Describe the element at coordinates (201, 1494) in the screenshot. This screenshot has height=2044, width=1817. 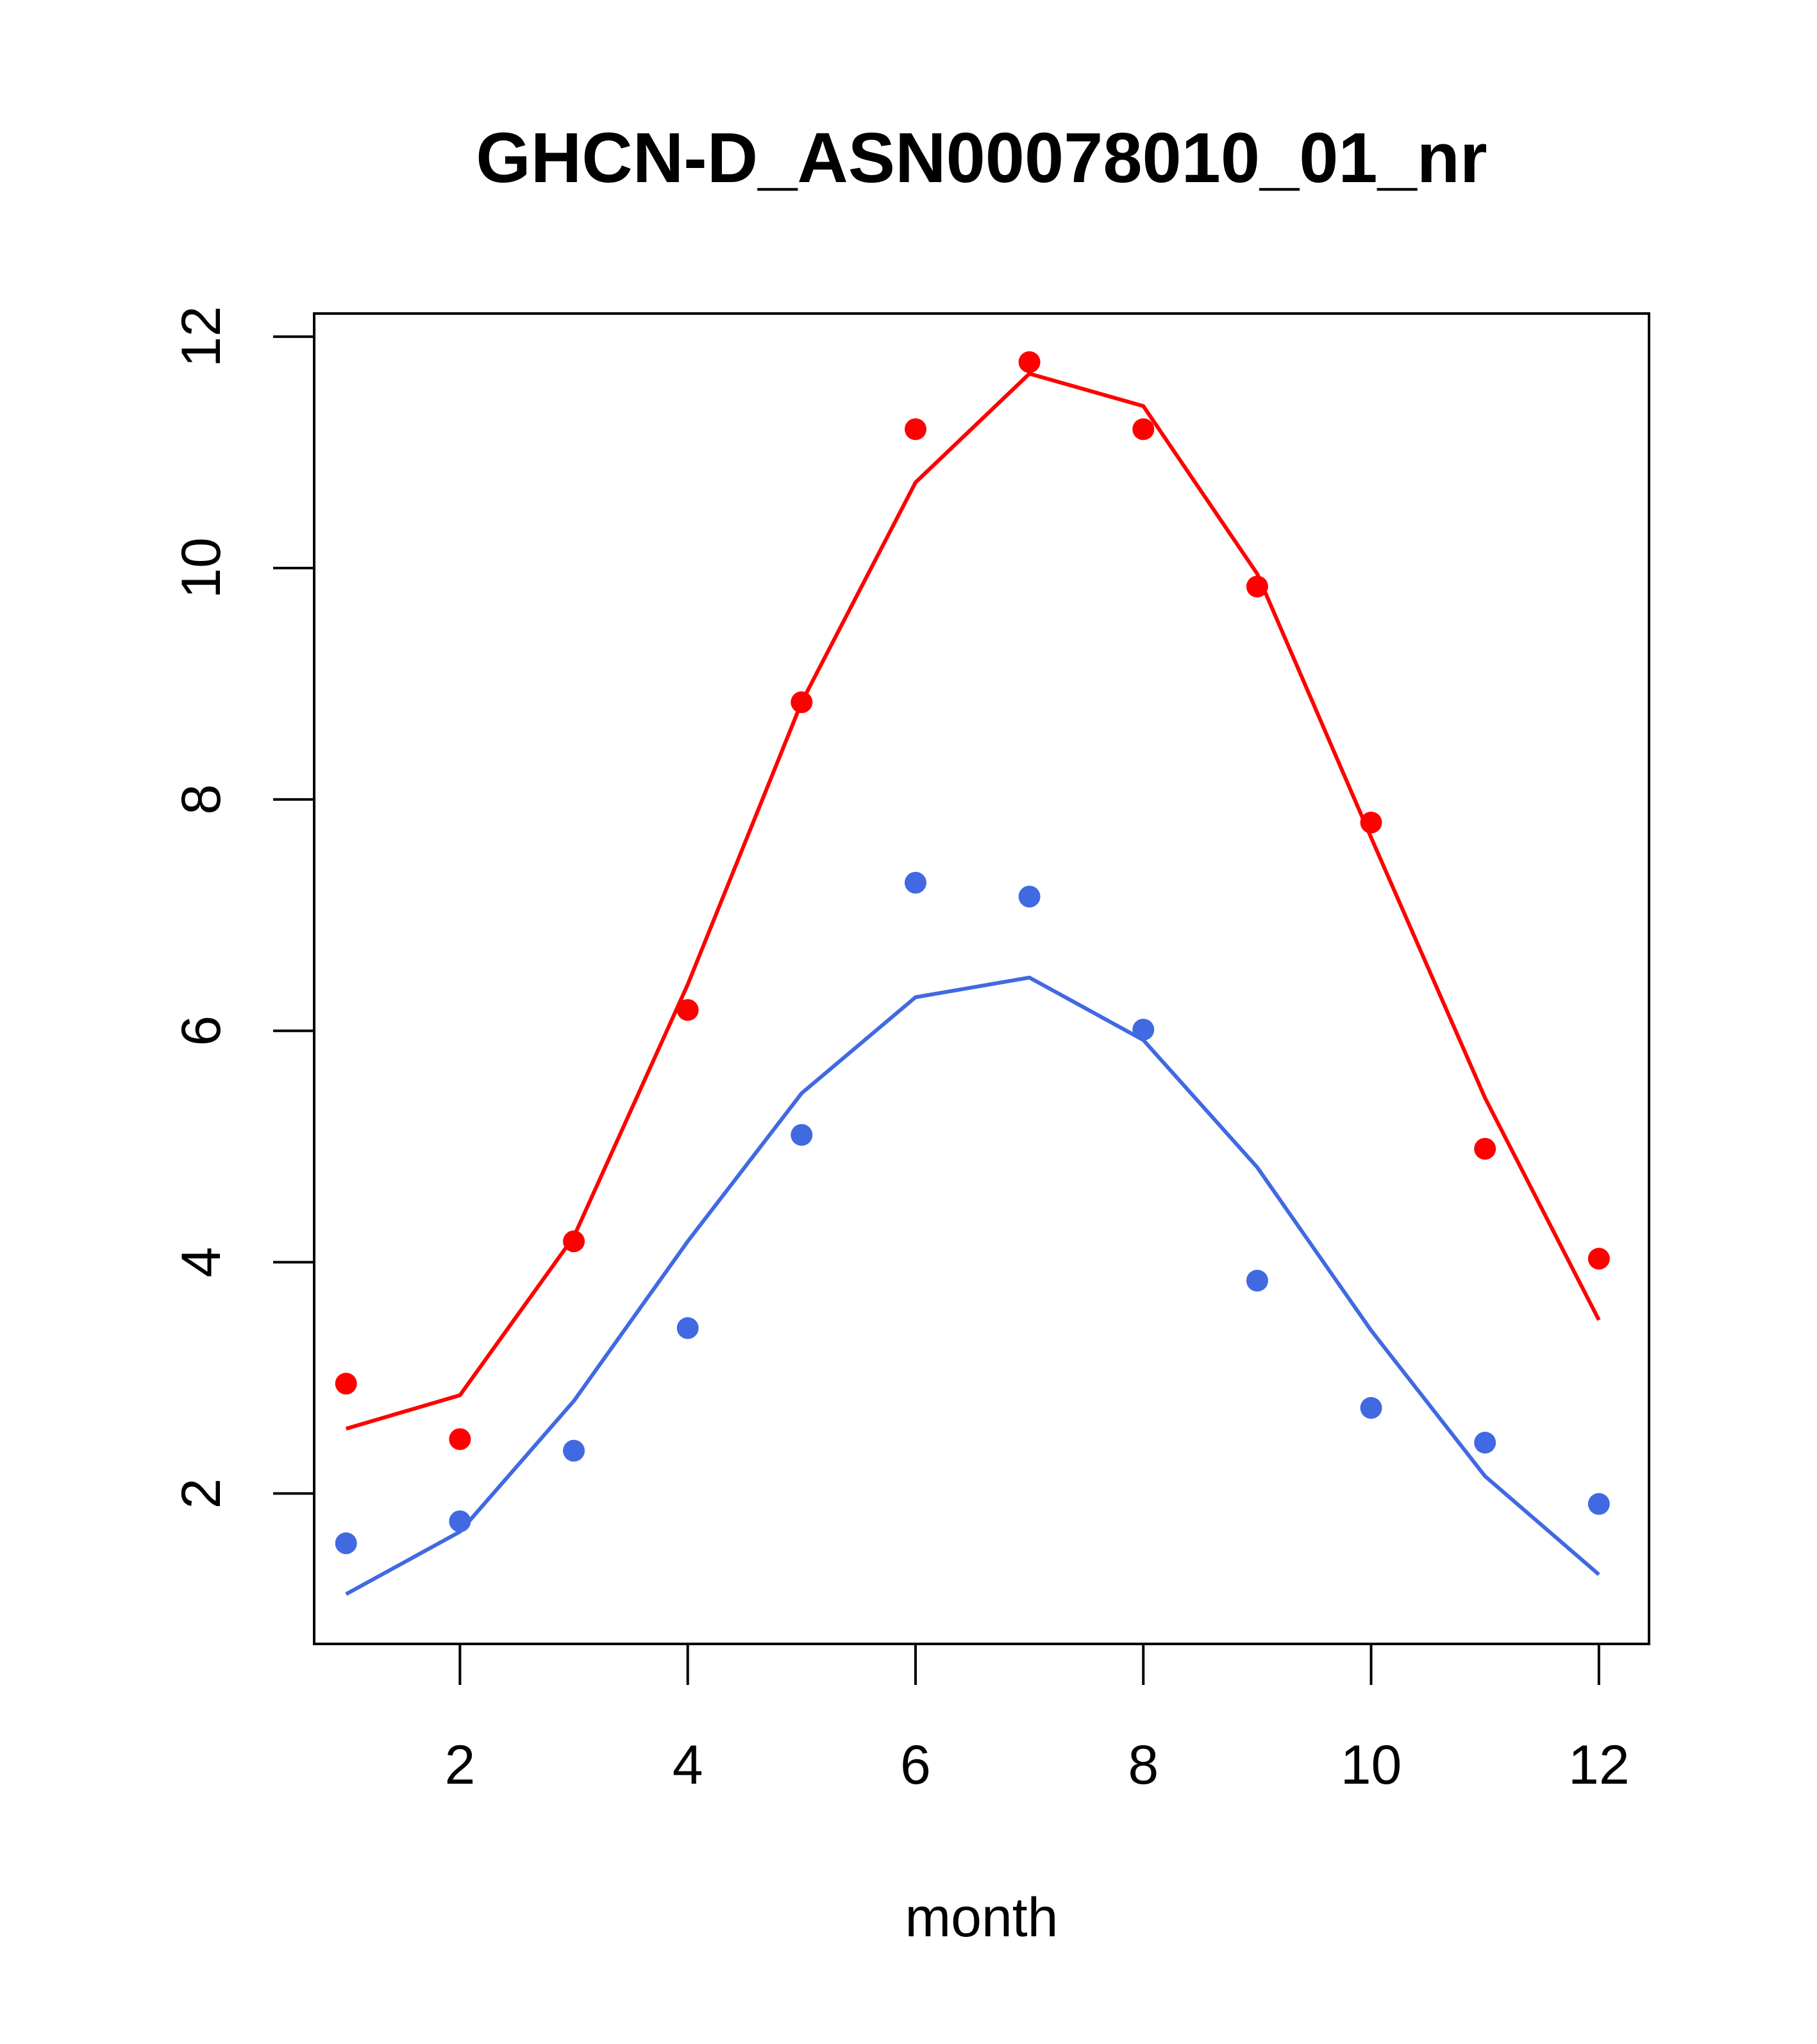
I see `y-tick-label: 2` at that location.